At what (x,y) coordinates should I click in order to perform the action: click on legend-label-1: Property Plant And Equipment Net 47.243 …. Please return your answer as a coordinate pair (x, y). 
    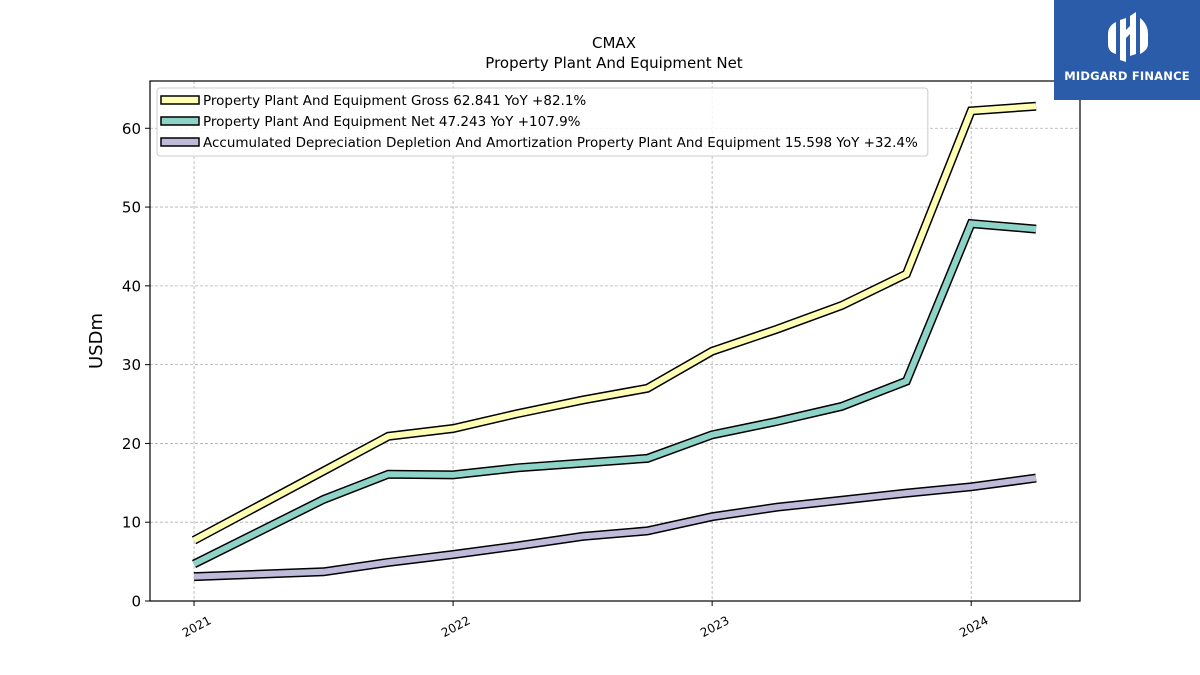
    Looking at the image, I should click on (392, 122).